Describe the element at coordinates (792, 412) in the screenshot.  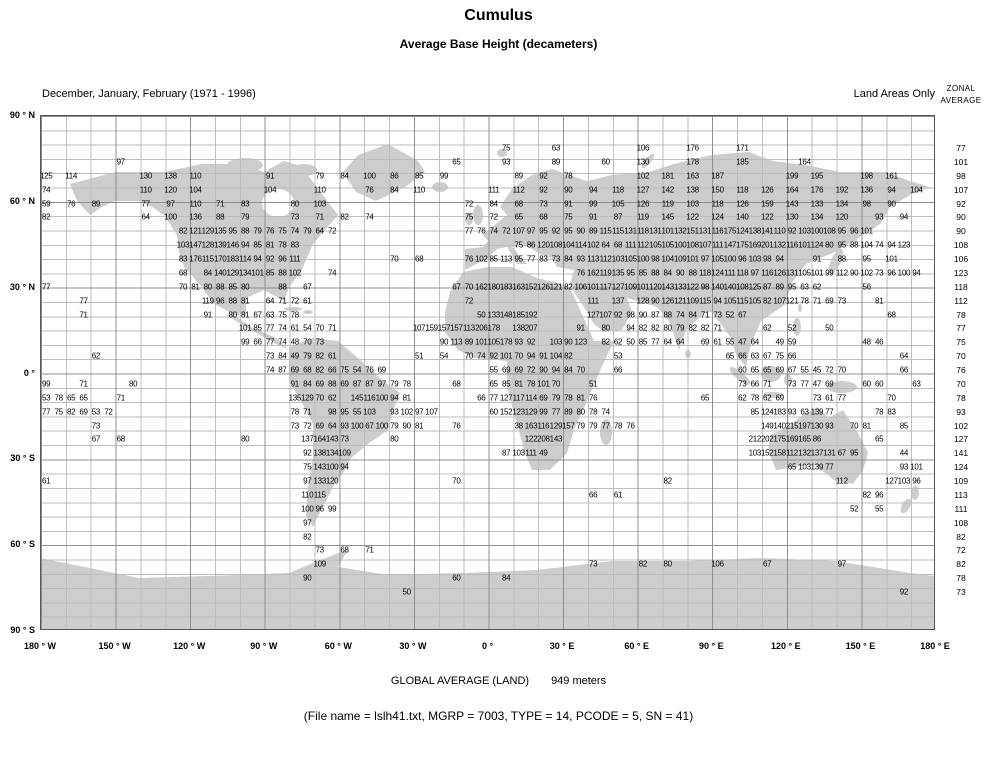
I see `grid-value: 93` at that location.